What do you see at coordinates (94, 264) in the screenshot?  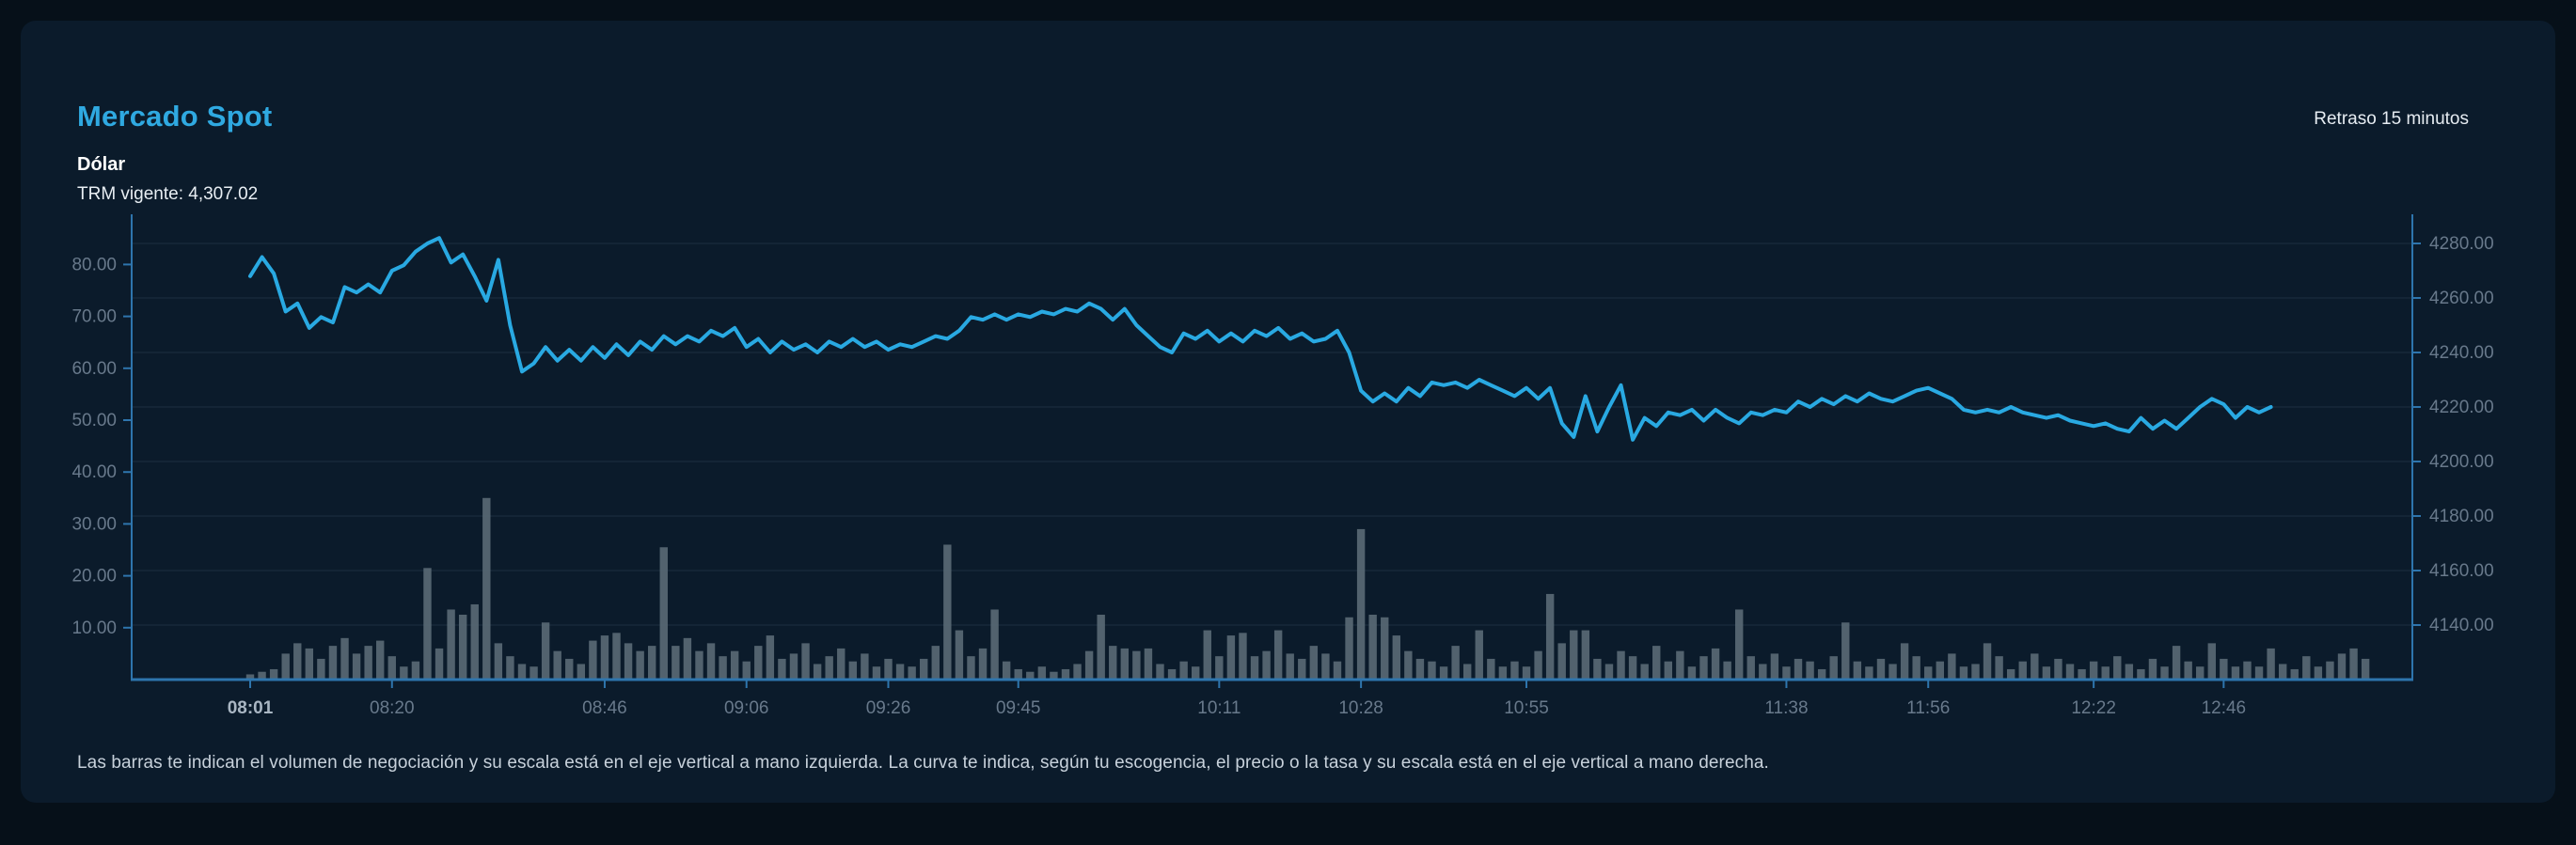 I see `left-axis-label: 80.00` at bounding box center [94, 264].